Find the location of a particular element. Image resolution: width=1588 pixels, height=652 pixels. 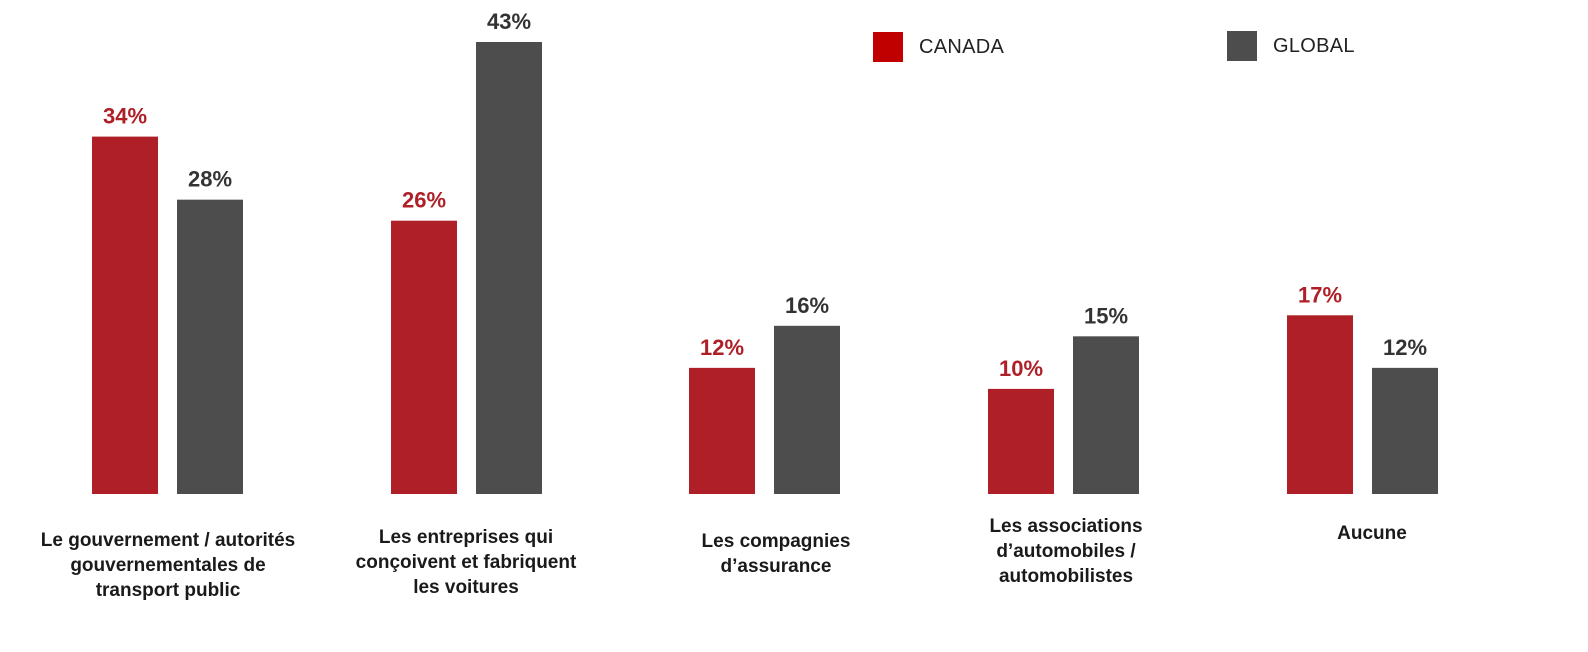

value-label-global-4: 12% is located at coordinates (1405, 347).